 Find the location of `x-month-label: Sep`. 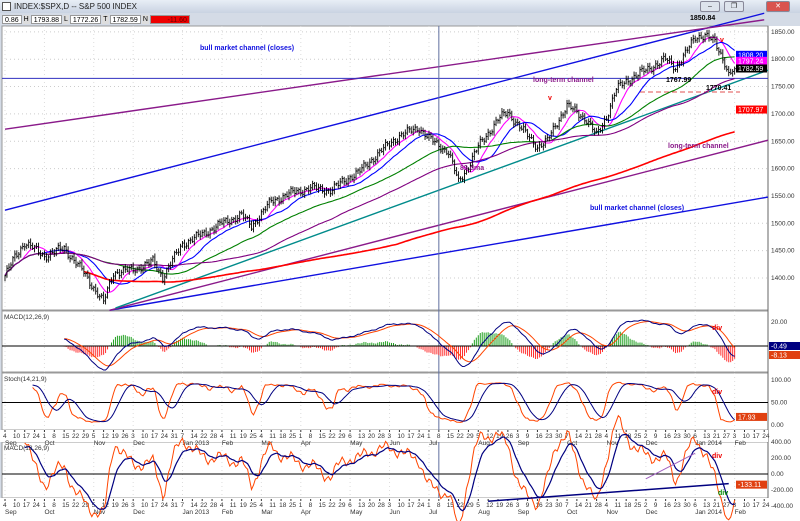

x-month-label: Sep is located at coordinates (524, 512).